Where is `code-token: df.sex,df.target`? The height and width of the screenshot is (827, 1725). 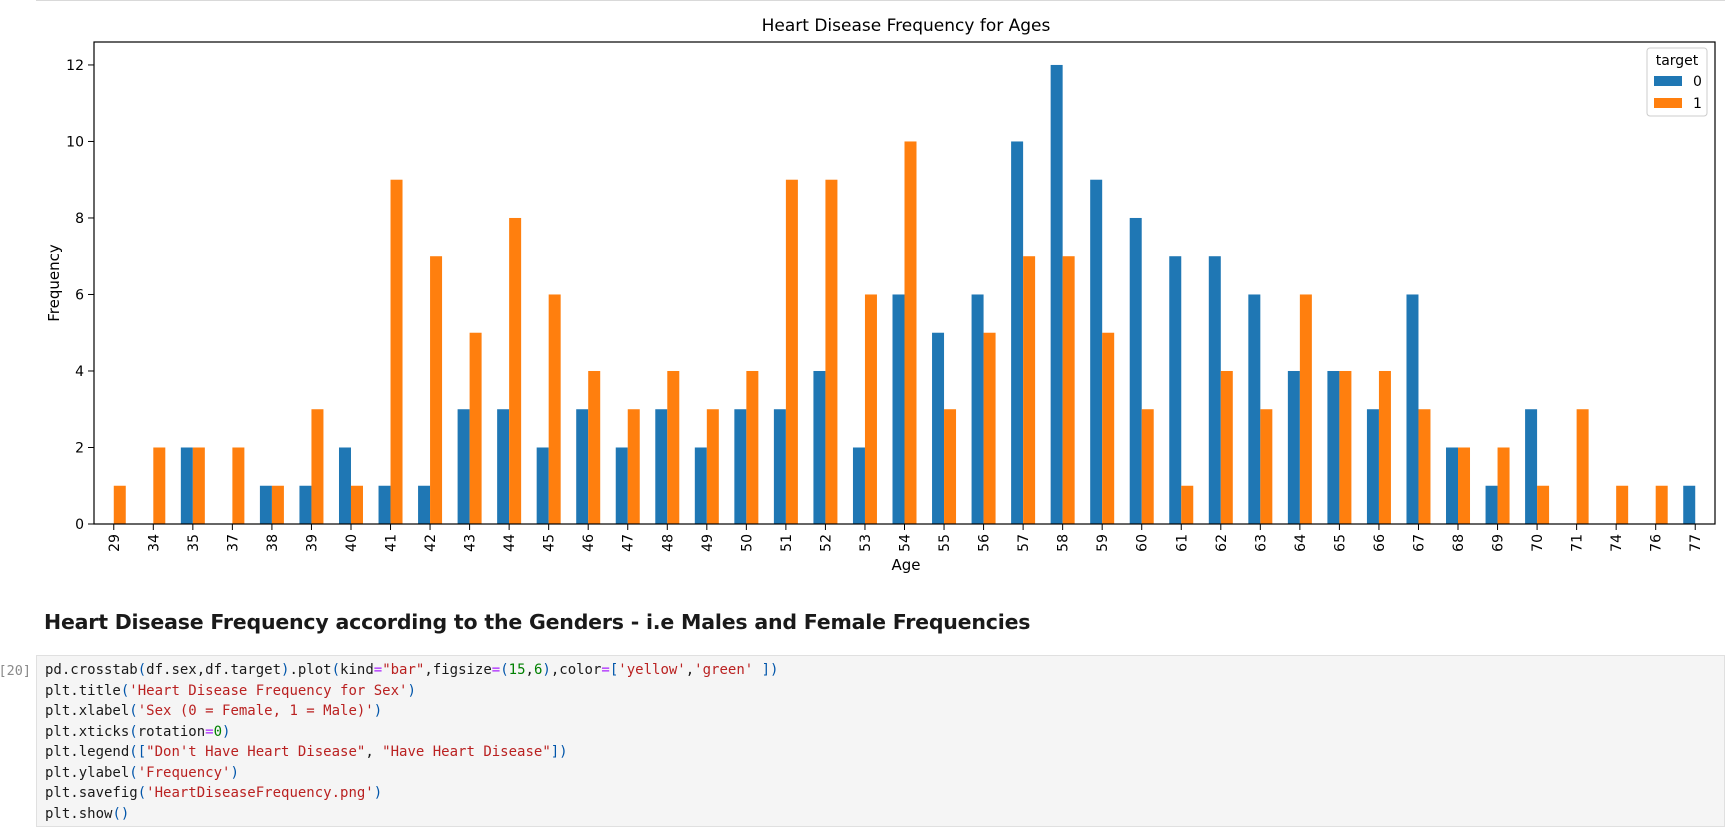
code-token: df.sex,df.target is located at coordinates (214, 670).